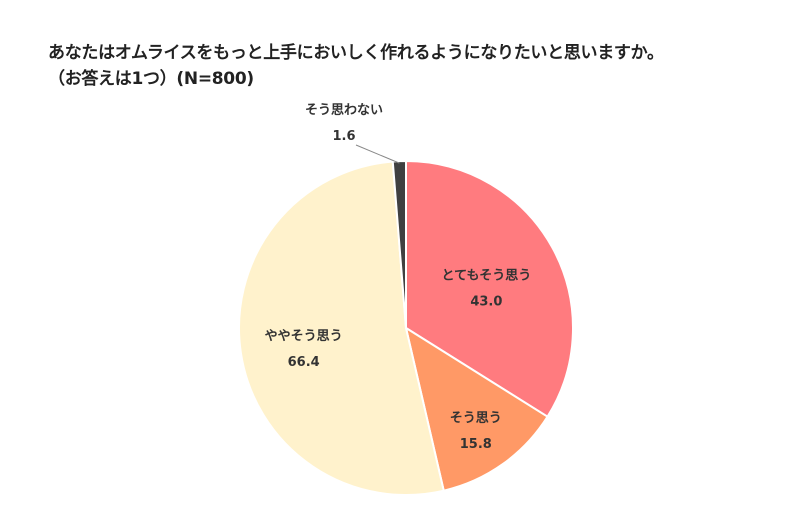 The width and height of the screenshot is (804, 532). Describe the element at coordinates (476, 418) in the screenshot. I see `slice-category-label-2: そう思う` at that location.